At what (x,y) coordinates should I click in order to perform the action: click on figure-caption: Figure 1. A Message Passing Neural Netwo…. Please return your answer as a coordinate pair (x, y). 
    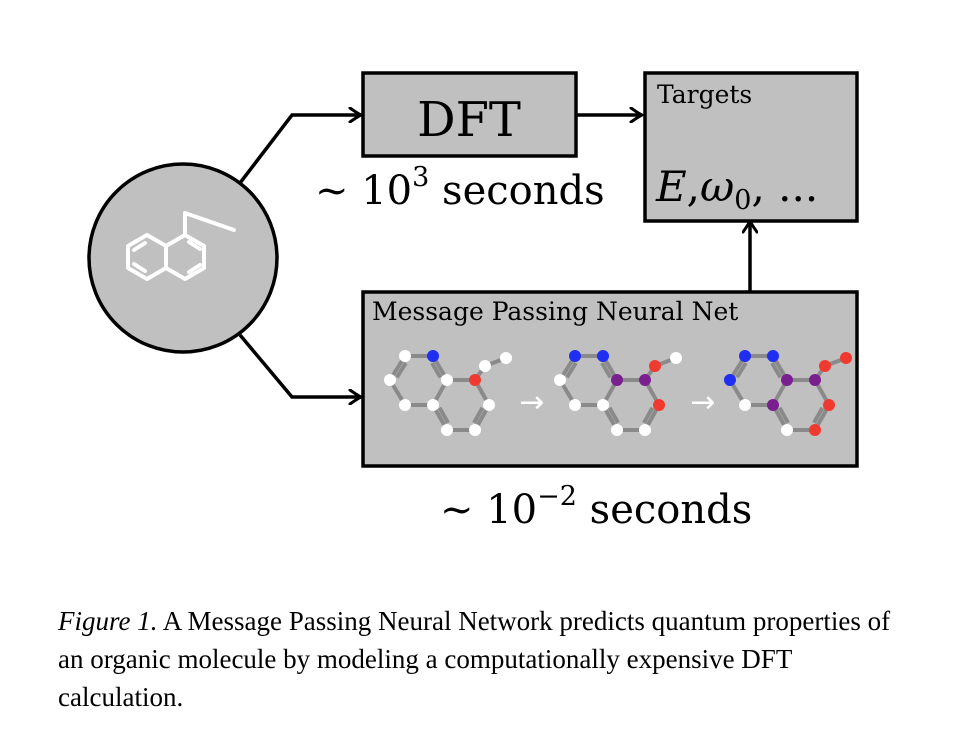
    Looking at the image, I should click on (488, 659).